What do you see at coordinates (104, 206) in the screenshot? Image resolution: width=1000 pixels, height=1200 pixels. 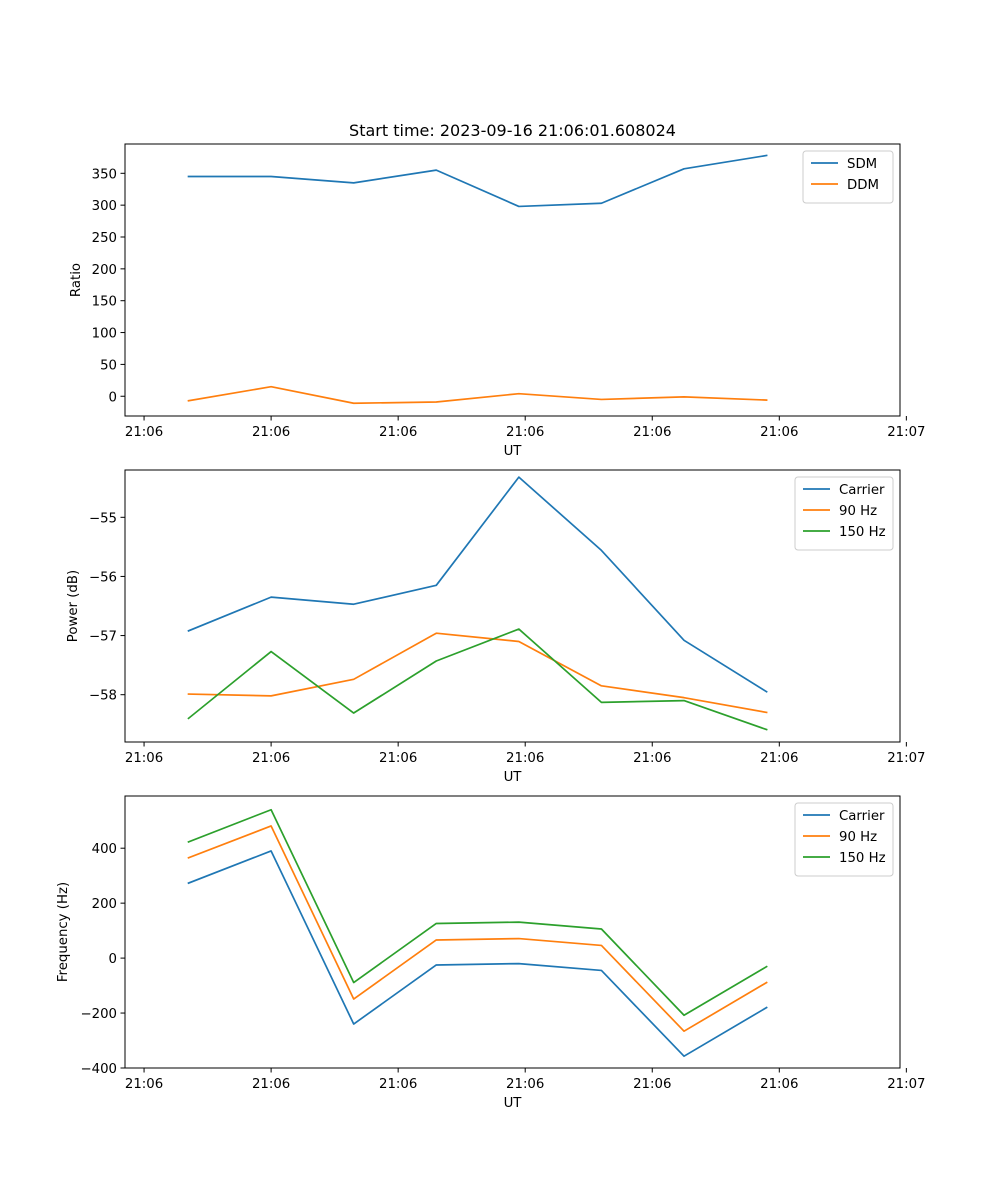 I see `y-tick-label: 300` at bounding box center [104, 206].